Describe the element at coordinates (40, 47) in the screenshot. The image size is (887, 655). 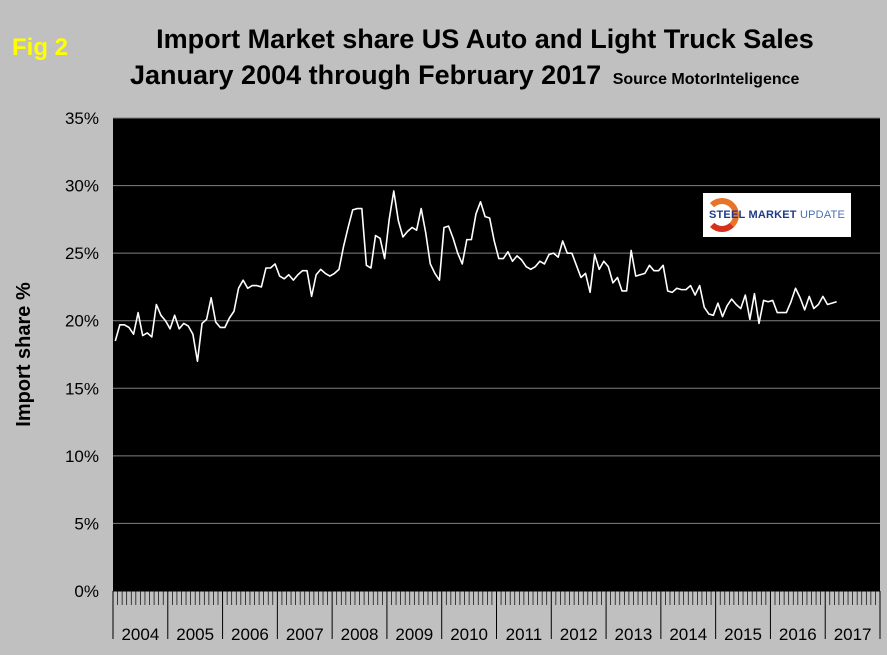
I see `figure-label: Fig 2` at that location.